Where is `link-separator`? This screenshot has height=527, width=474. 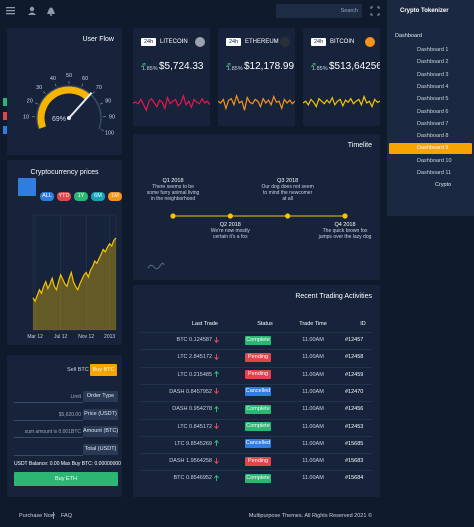 link-separator is located at coordinates (53, 515).